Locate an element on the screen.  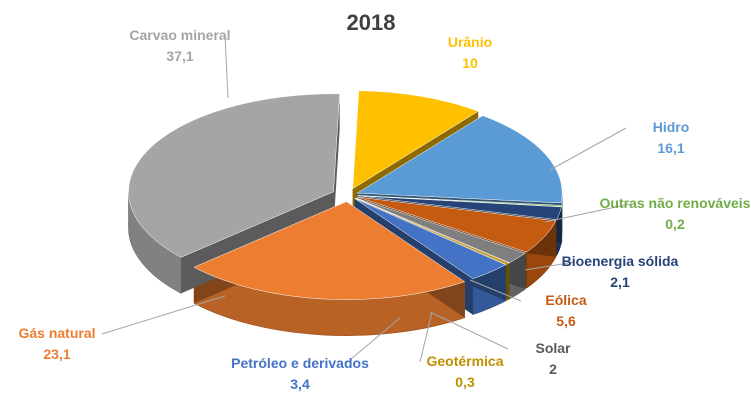
label-category-bioenergia-solida: Bioenergia sólida is located at coordinates (620, 261).